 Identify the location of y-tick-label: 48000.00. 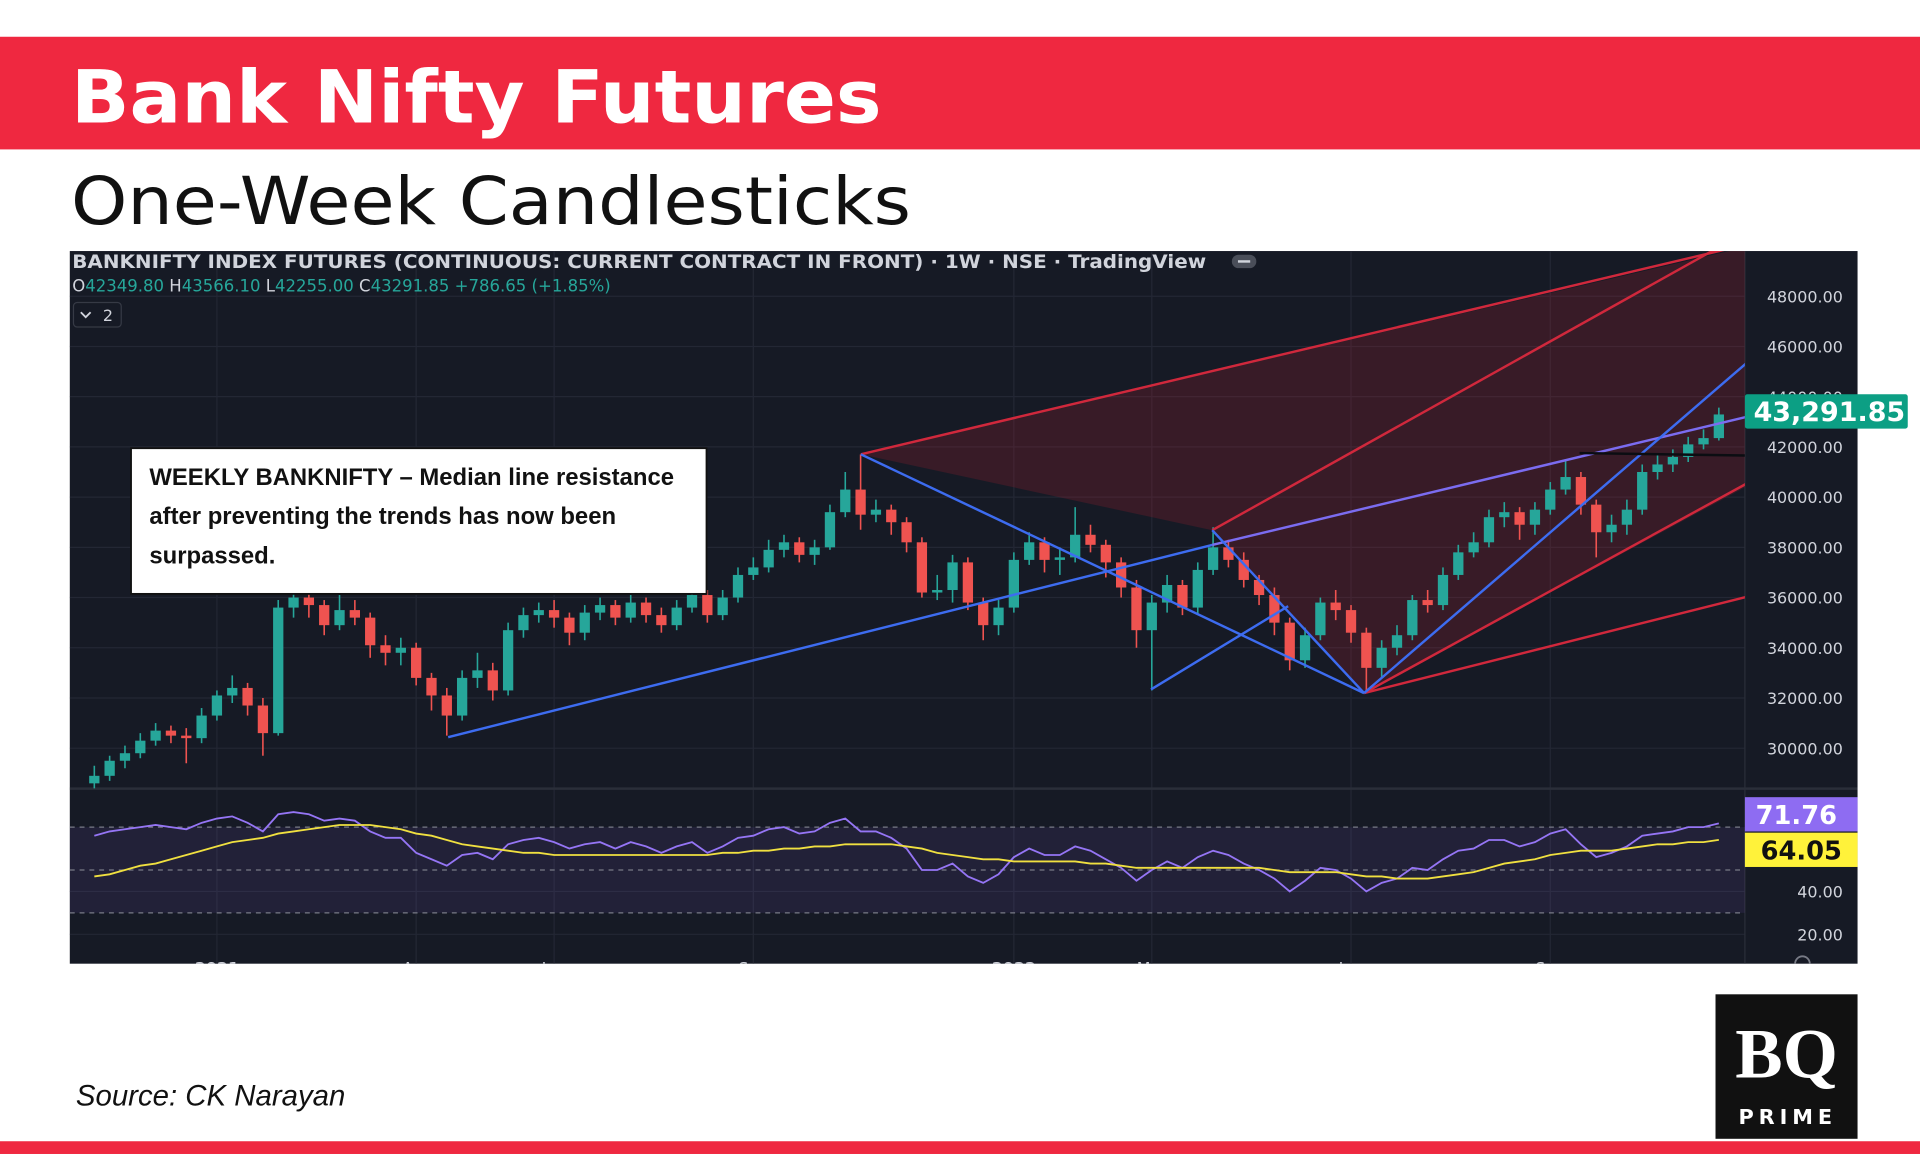
(1805, 296).